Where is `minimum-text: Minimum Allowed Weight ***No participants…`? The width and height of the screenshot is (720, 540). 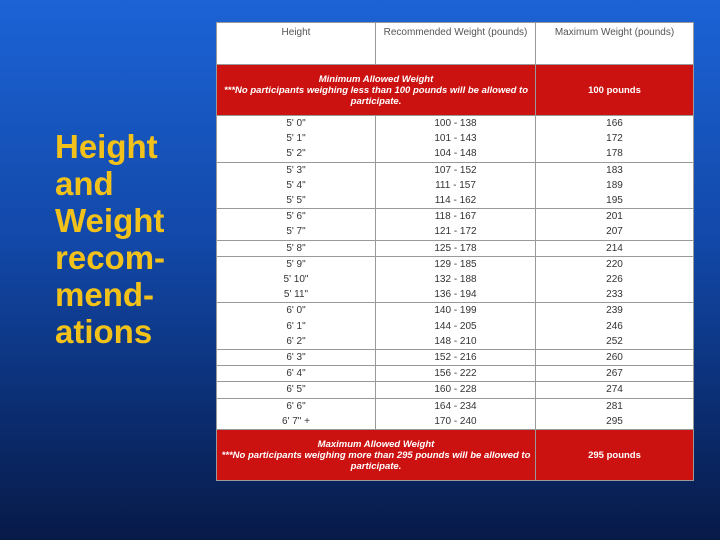
minimum-text: Minimum Allowed Weight ***No participants… is located at coordinates (376, 90).